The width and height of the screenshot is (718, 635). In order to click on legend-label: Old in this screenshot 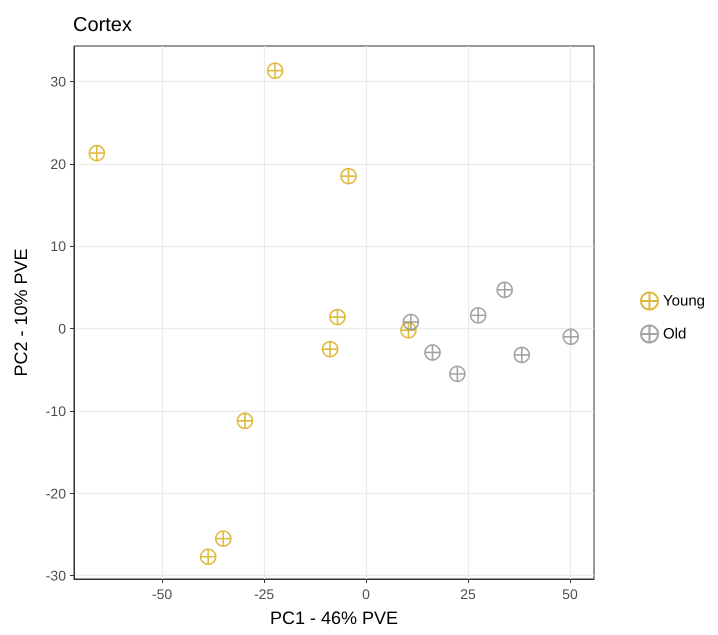, I will do `click(674, 334)`.